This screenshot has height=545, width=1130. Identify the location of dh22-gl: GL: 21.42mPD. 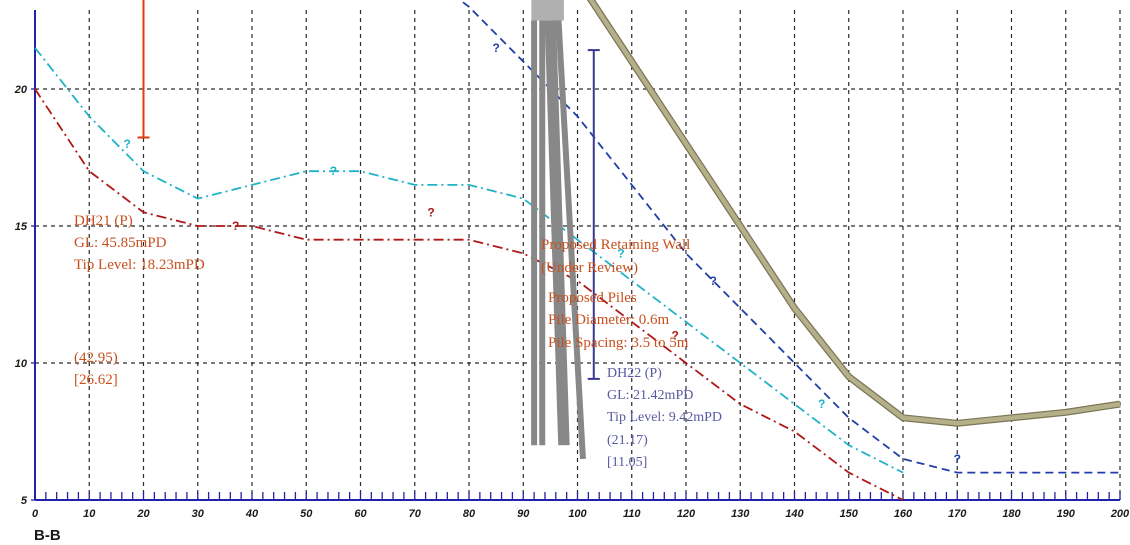
(650, 395).